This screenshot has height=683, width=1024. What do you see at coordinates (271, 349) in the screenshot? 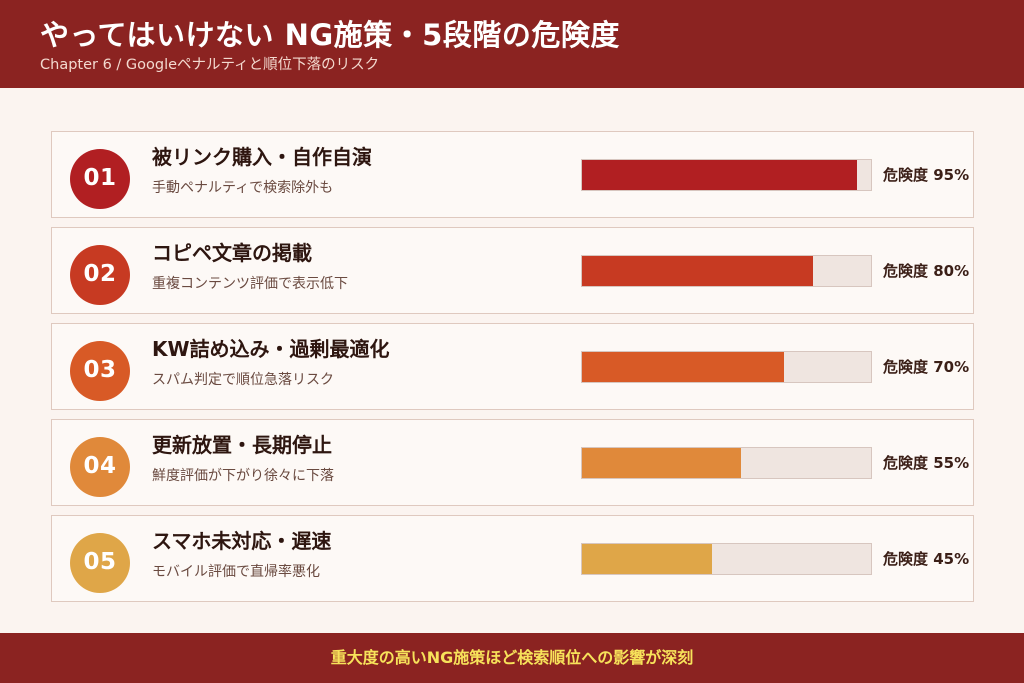
I see `item-title: KW詰め込み・過剰最適化` at bounding box center [271, 349].